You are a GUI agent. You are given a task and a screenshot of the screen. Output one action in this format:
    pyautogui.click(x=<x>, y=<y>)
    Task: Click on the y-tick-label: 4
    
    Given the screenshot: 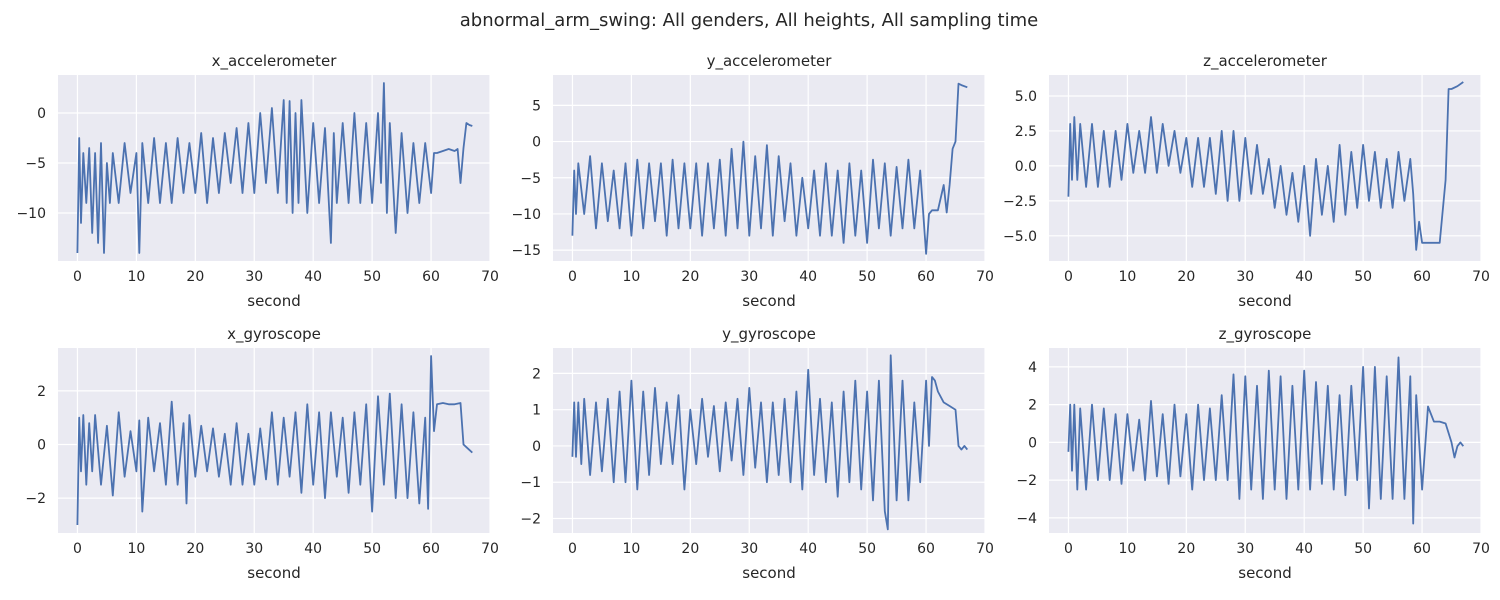 What is the action you would take?
    pyautogui.click(x=1032, y=368)
    